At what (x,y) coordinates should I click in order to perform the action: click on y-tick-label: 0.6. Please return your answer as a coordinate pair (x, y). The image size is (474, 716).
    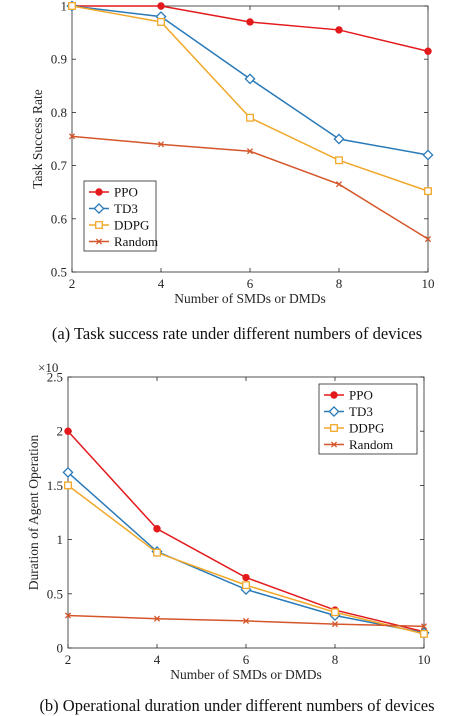
    Looking at the image, I should click on (59, 218).